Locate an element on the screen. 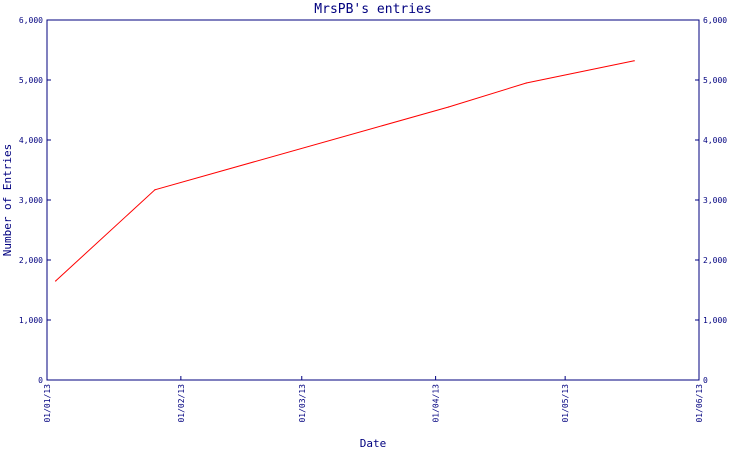 The height and width of the screenshot is (455, 750). y-tick-label: 6,000 is located at coordinates (31, 20).